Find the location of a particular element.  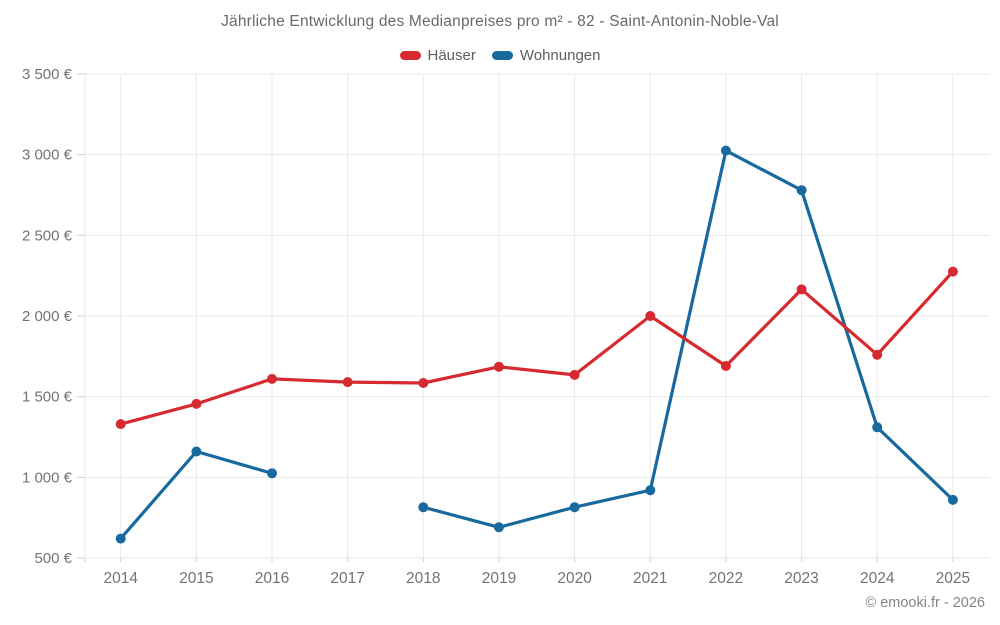

svg-text: 2023 is located at coordinates (801, 578).